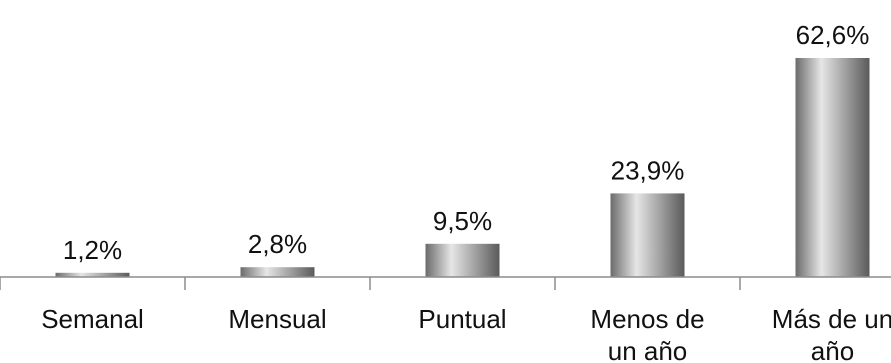 The image size is (891, 363). I want to click on data-label-2: 9,5%, so click(462, 221).